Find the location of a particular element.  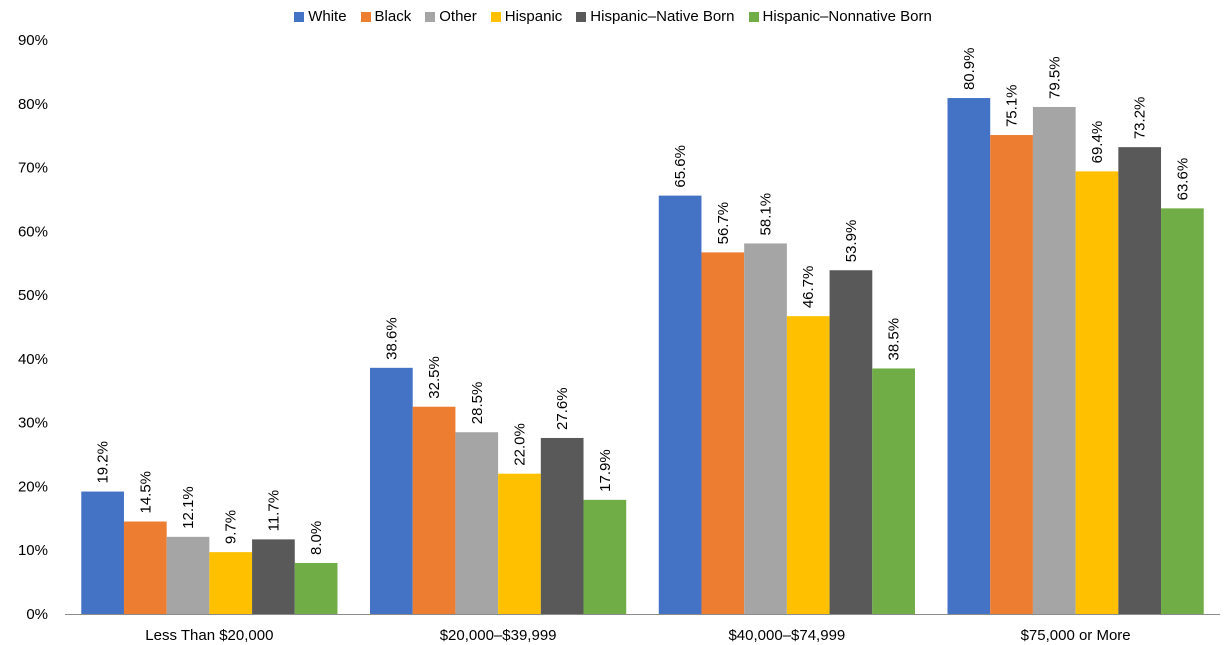

y-tick-label: 20% is located at coordinates (33, 486).